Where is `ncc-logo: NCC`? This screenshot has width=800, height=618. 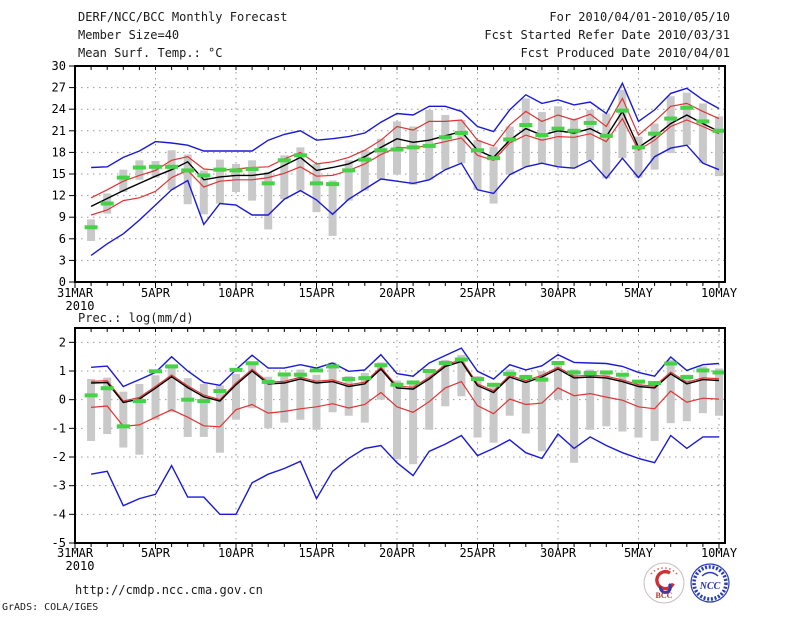
ncc-logo: NCC is located at coordinates (710, 583).